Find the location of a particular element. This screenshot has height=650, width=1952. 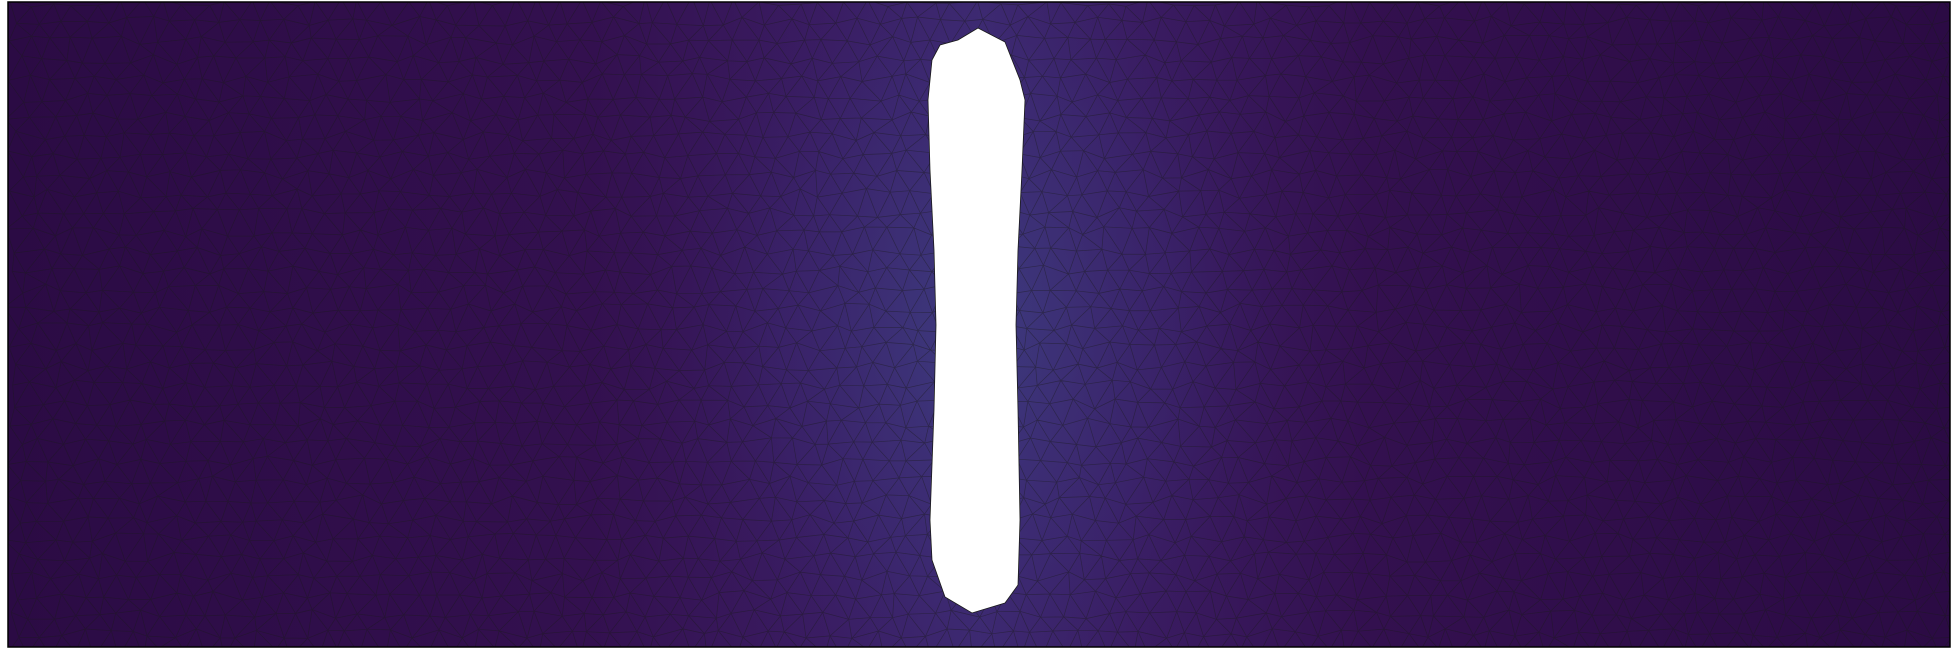

slot-hole is located at coordinates (976, 320).